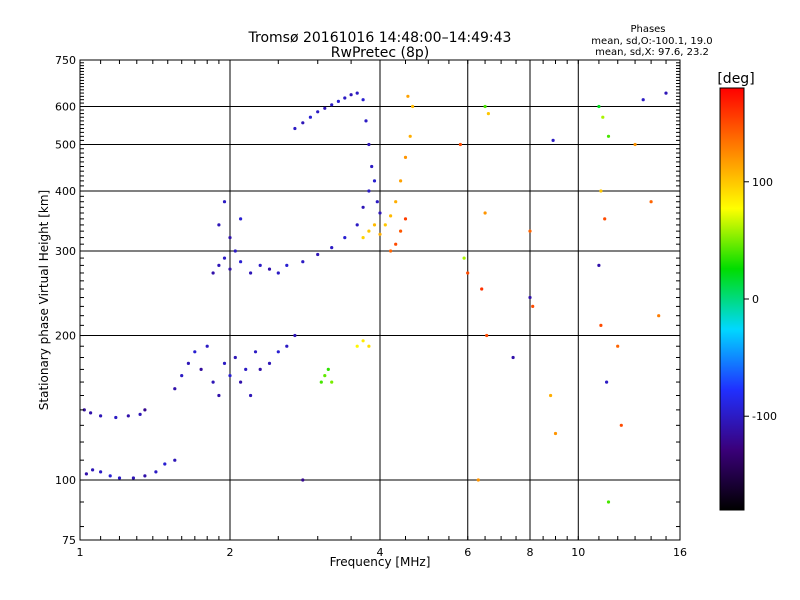 The width and height of the screenshot is (800, 600). What do you see at coordinates (65, 480) in the screenshot?
I see `y-tick-label: 100` at bounding box center [65, 480].